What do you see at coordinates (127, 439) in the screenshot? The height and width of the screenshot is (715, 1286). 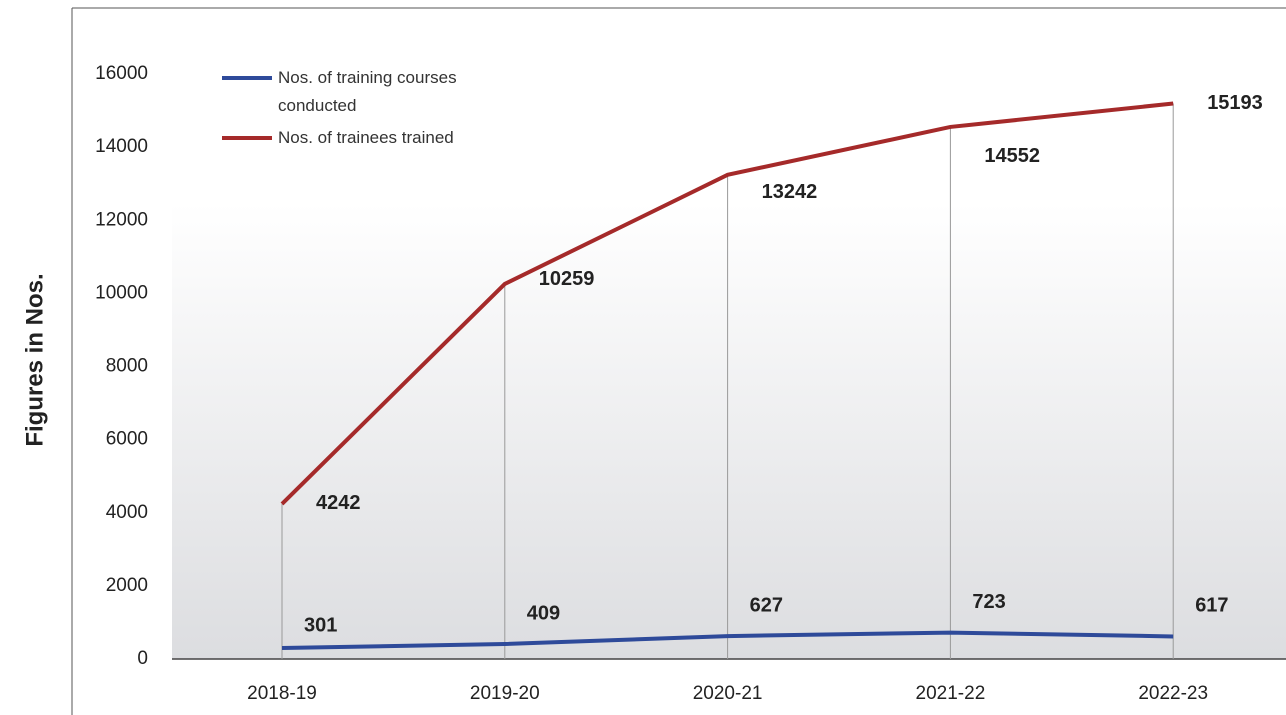 I see `y-tick-label: 6000` at bounding box center [127, 439].